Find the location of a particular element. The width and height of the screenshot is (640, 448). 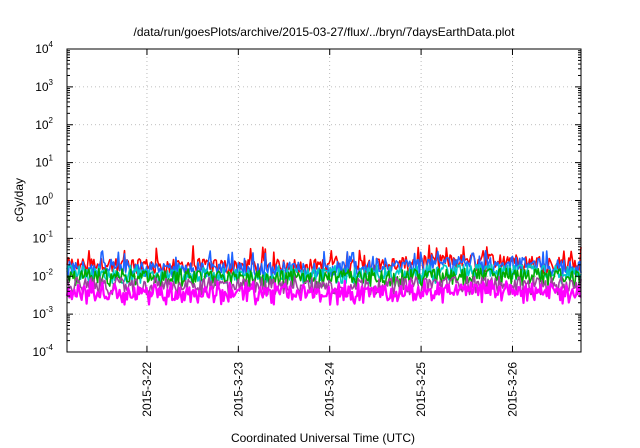

x-tick-label: 2015-3-24 is located at coordinates (330, 389).